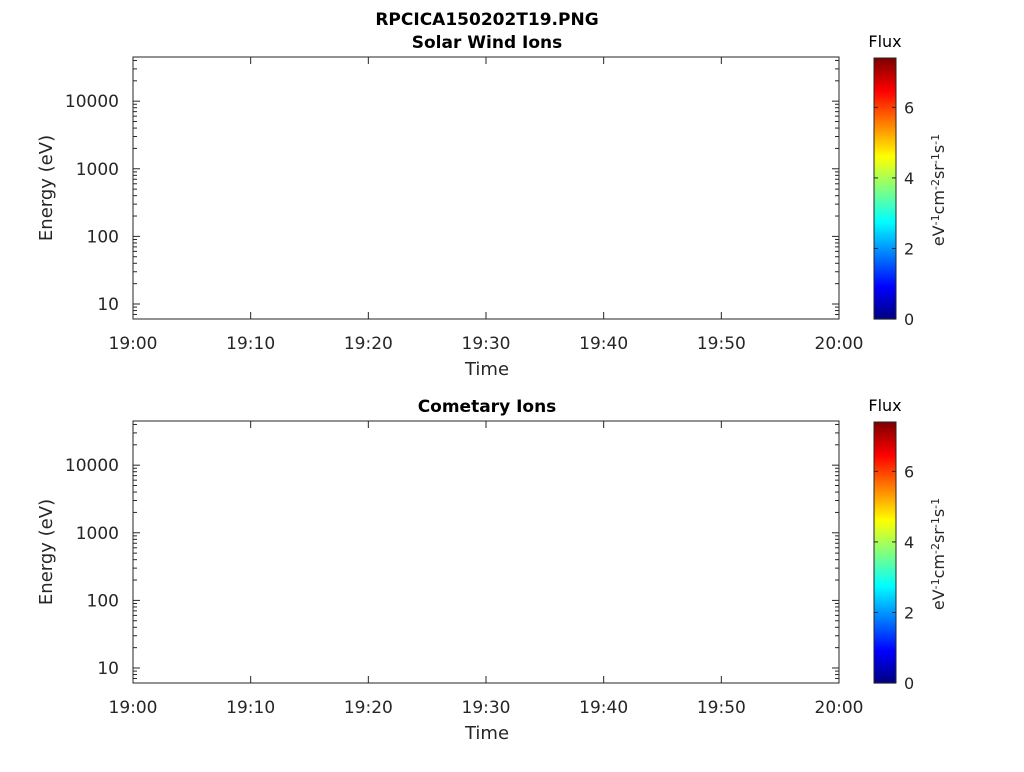  What do you see at coordinates (108, 669) in the screenshot?
I see `y-tick-label: 10` at bounding box center [108, 669].